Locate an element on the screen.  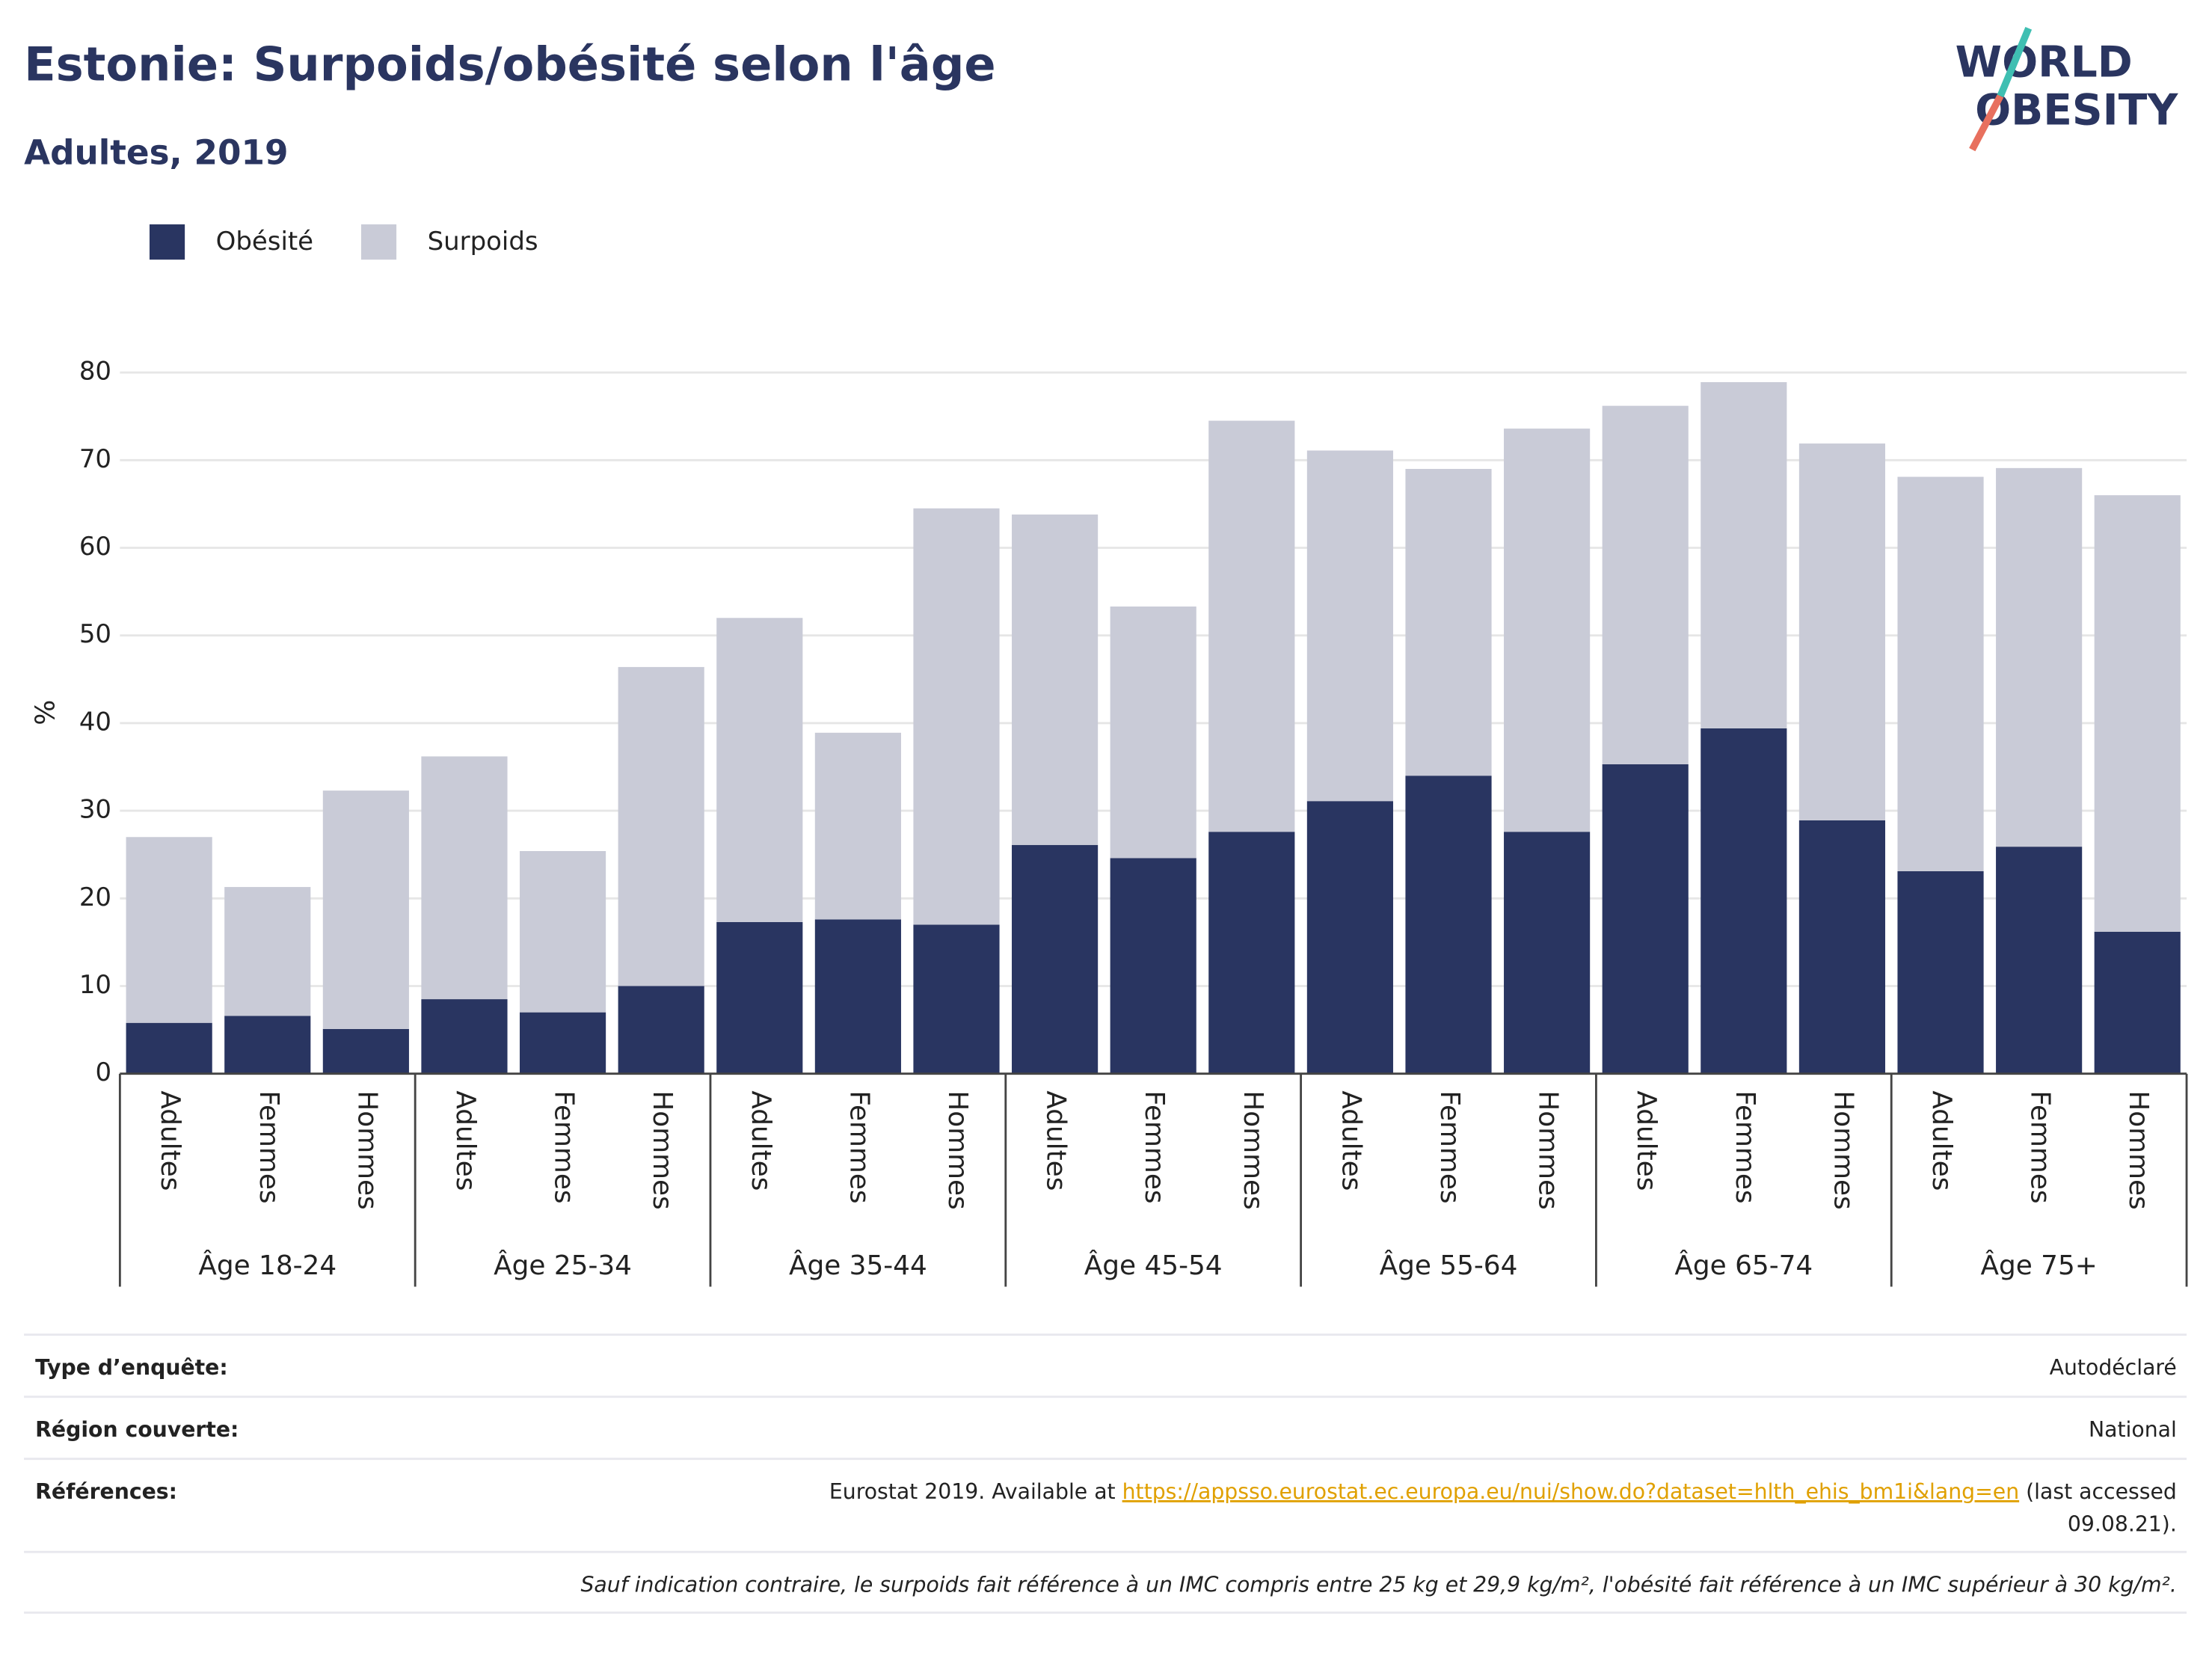
footer-label: Région couverte: is located at coordinates (137, 1429).